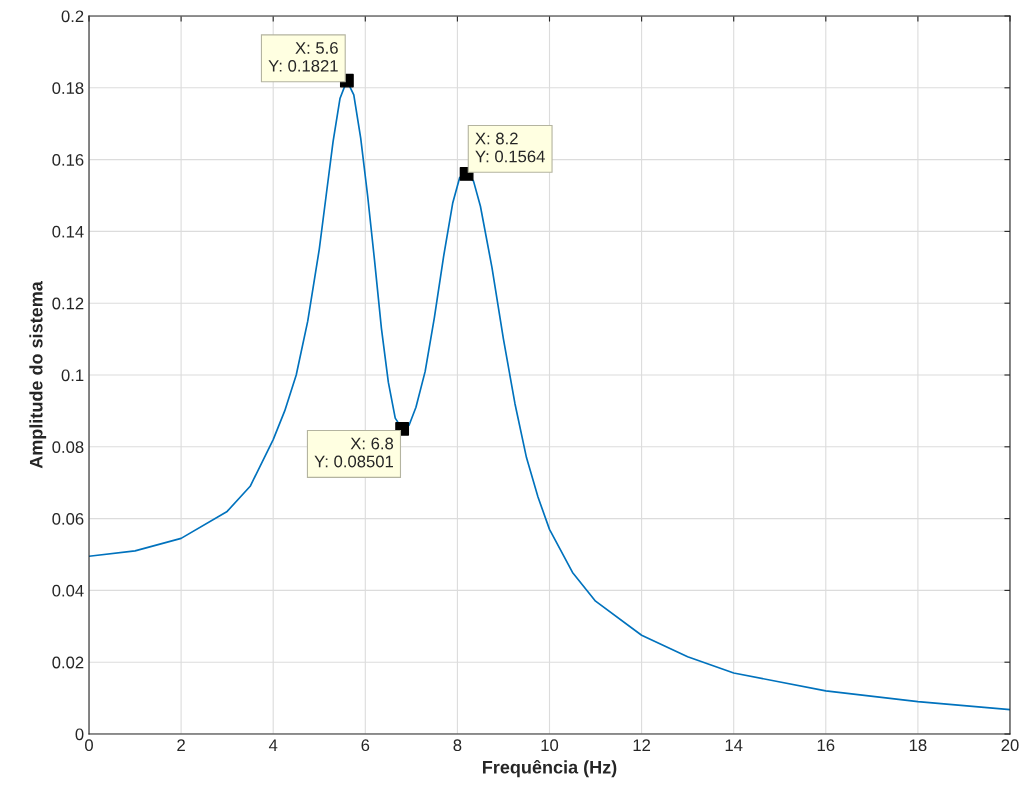  Describe the element at coordinates (642, 745) in the screenshot. I see `x-tick-label: 12` at that location.